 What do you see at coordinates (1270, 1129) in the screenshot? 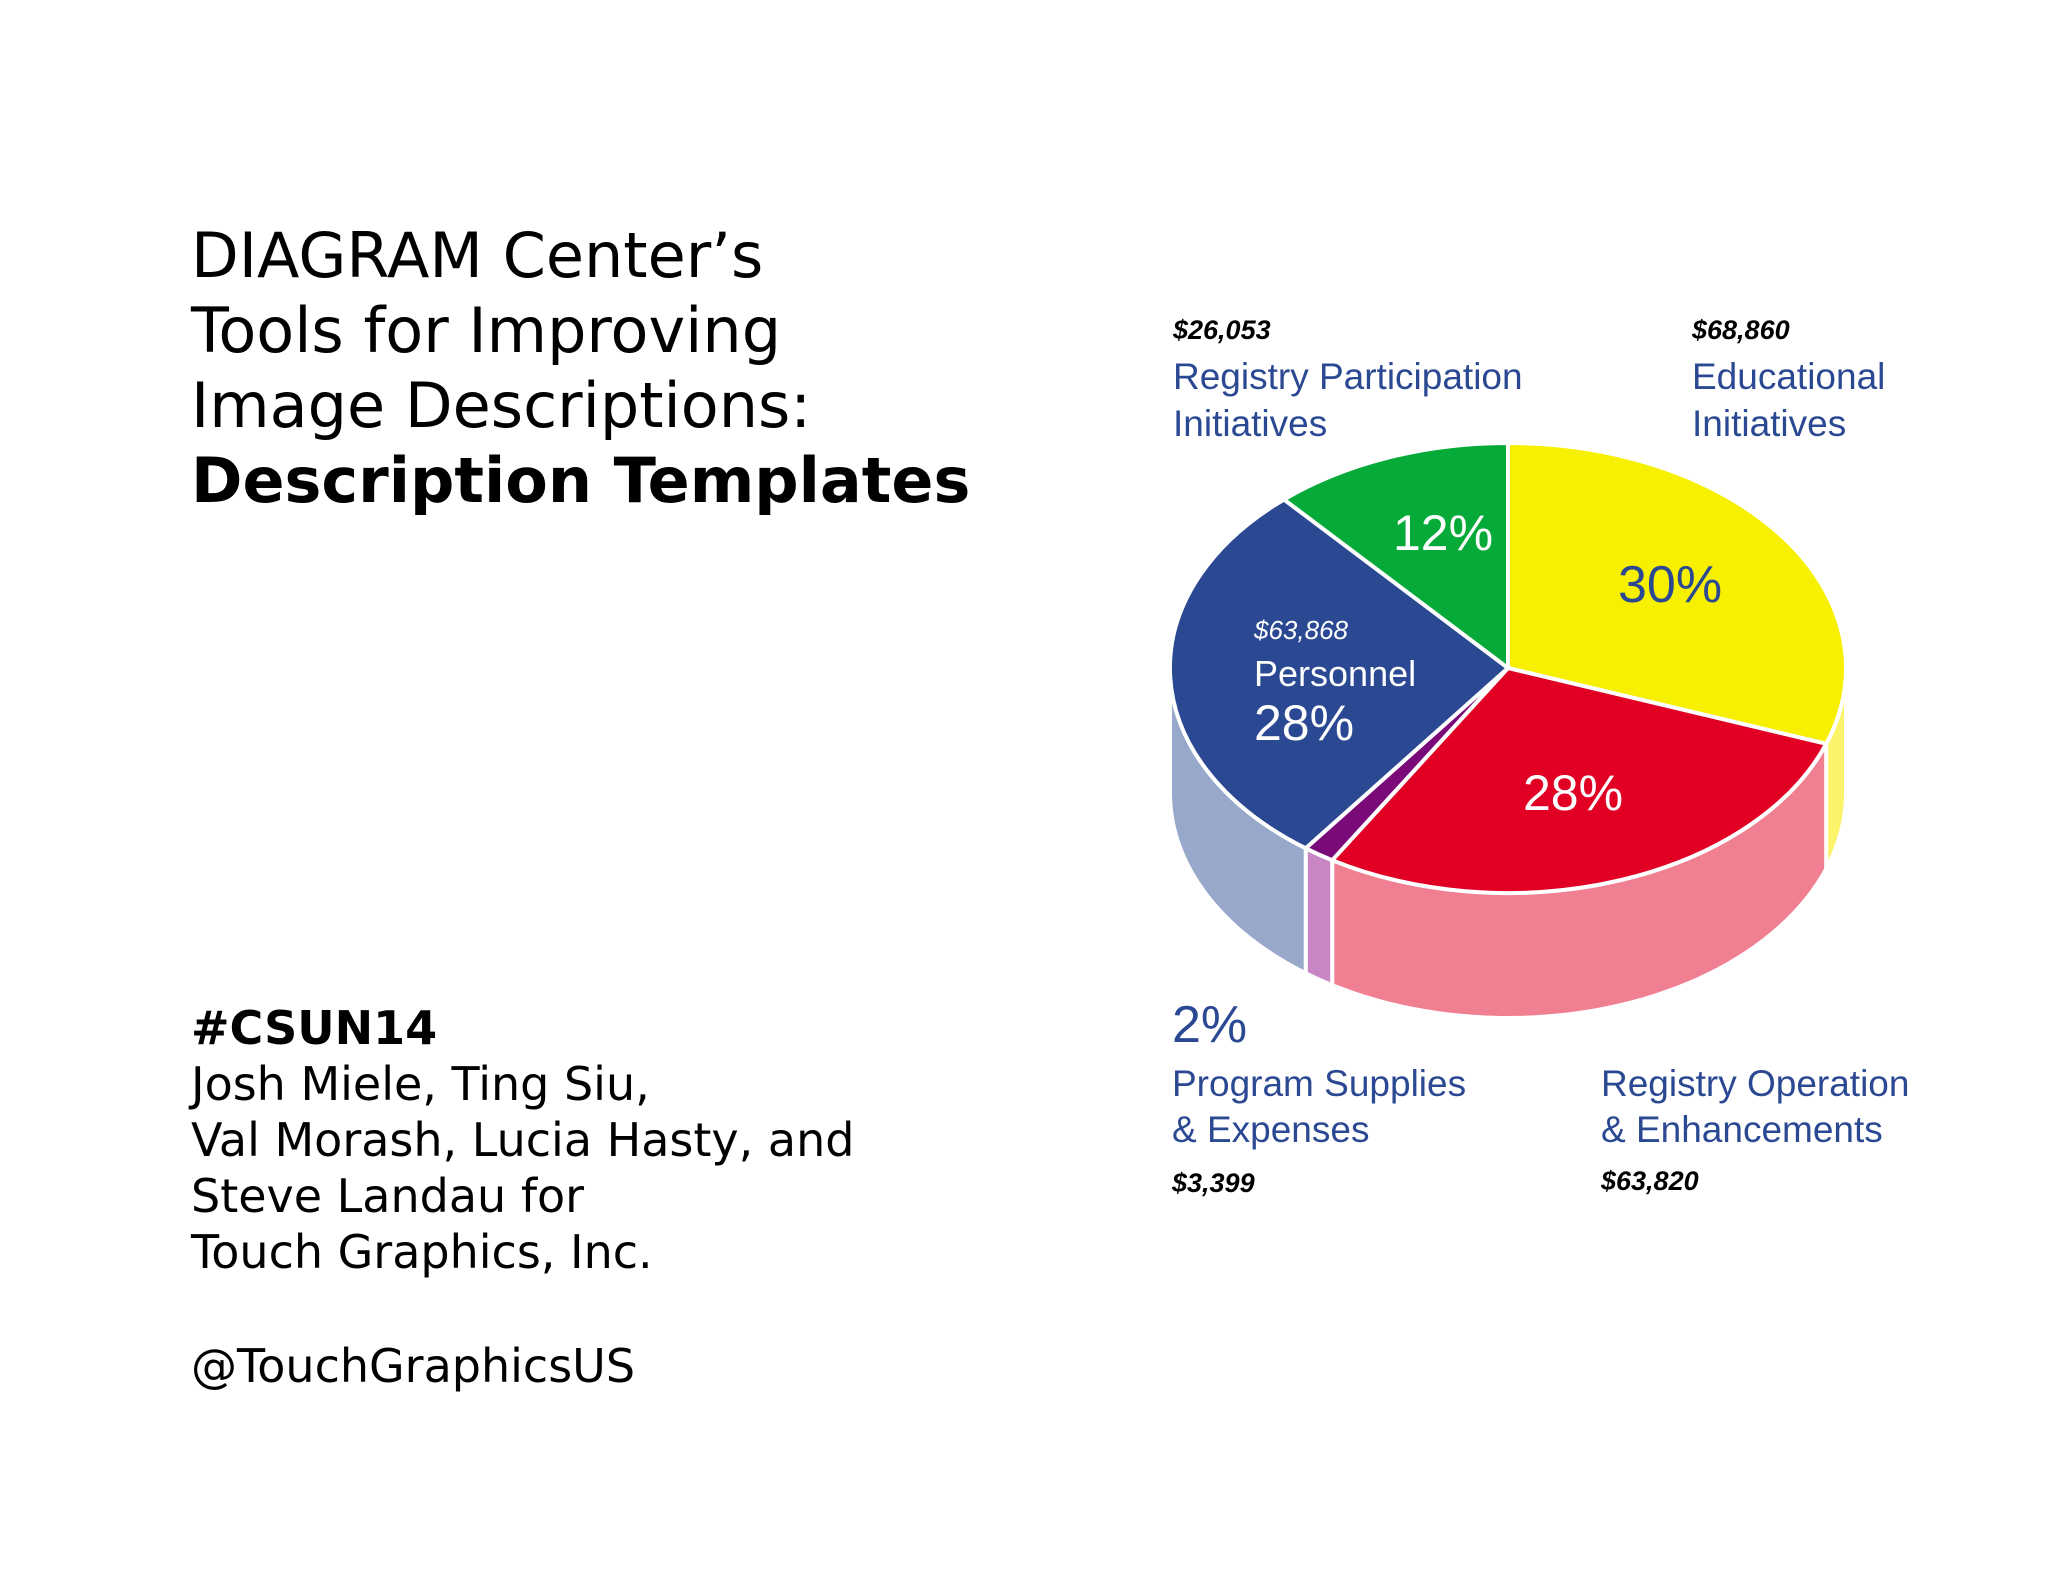
I see `label-program-supplies-2: & Expenses` at bounding box center [1270, 1129].